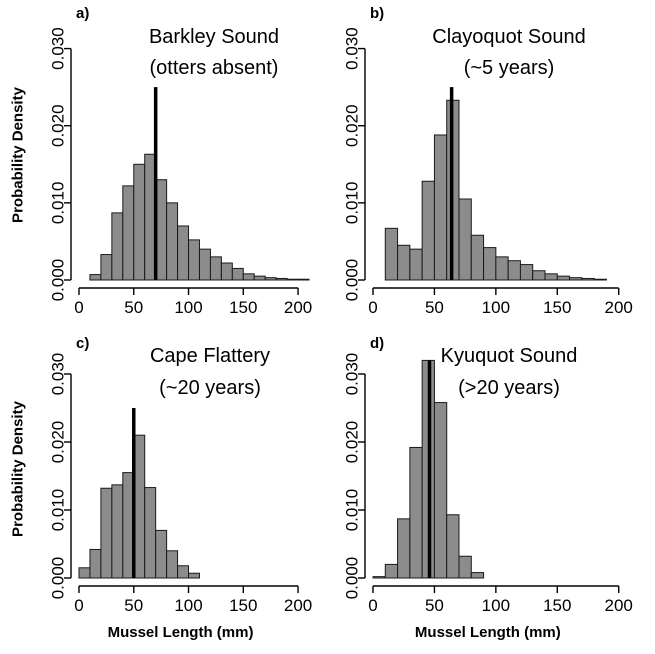 This screenshot has height=654, width=655. Describe the element at coordinates (214, 37) in the screenshot. I see `panel-title-line: Barkley Sound` at that location.